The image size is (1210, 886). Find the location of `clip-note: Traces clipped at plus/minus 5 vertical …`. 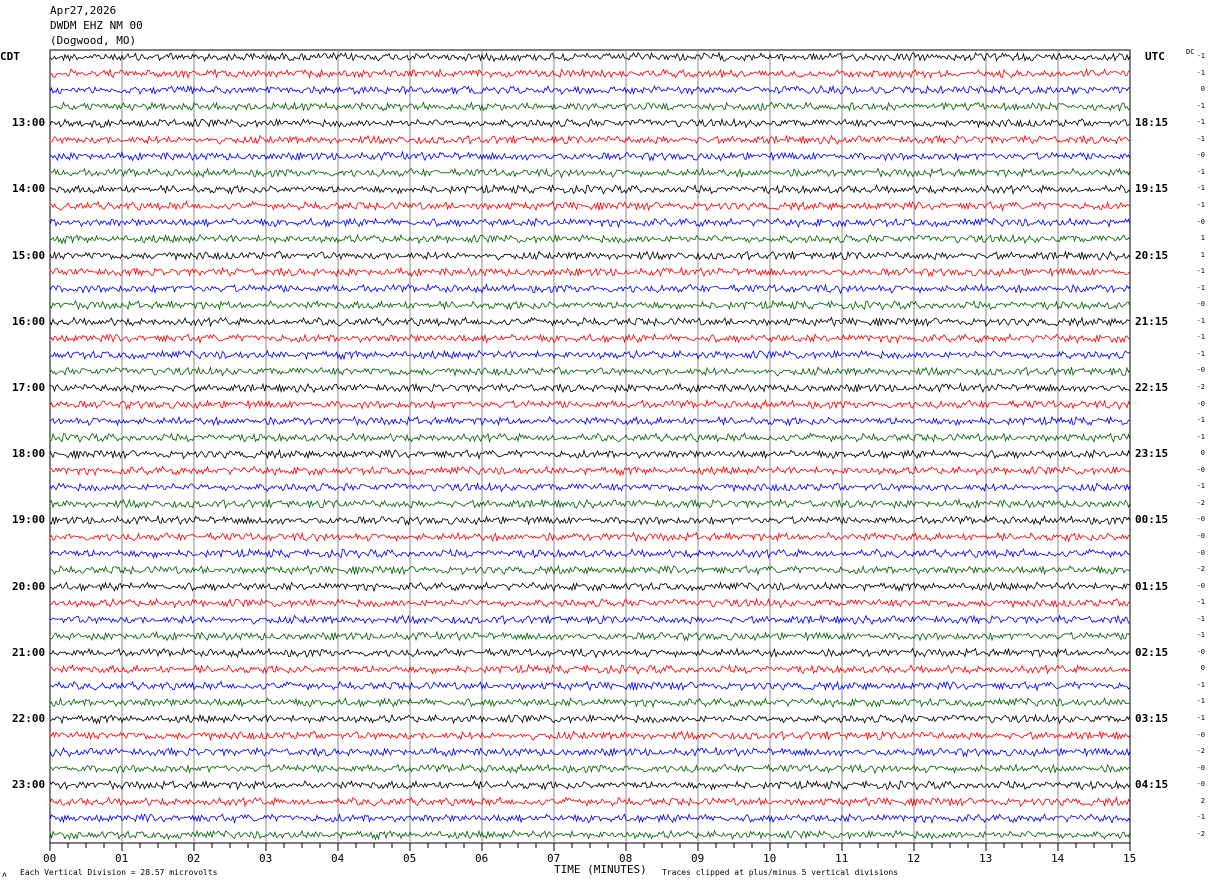

clip-note: Traces clipped at plus/minus 5 vertical … is located at coordinates (780, 872).